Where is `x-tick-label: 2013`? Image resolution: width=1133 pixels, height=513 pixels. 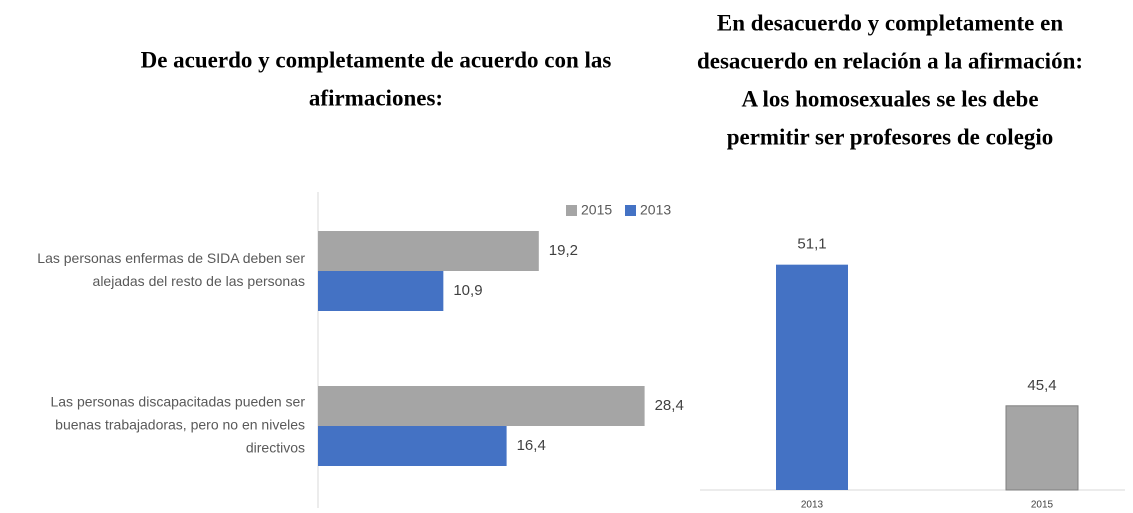
x-tick-label: 2013 is located at coordinates (812, 505).